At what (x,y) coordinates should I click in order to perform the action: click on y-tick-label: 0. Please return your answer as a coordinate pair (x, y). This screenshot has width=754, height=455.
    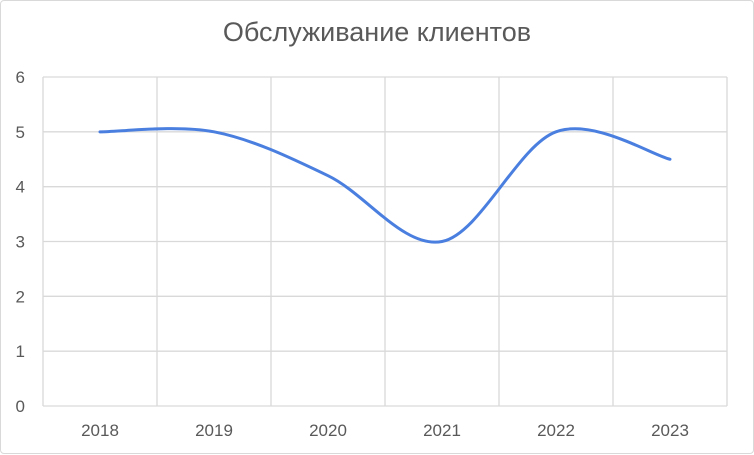
    Looking at the image, I should click on (20, 406).